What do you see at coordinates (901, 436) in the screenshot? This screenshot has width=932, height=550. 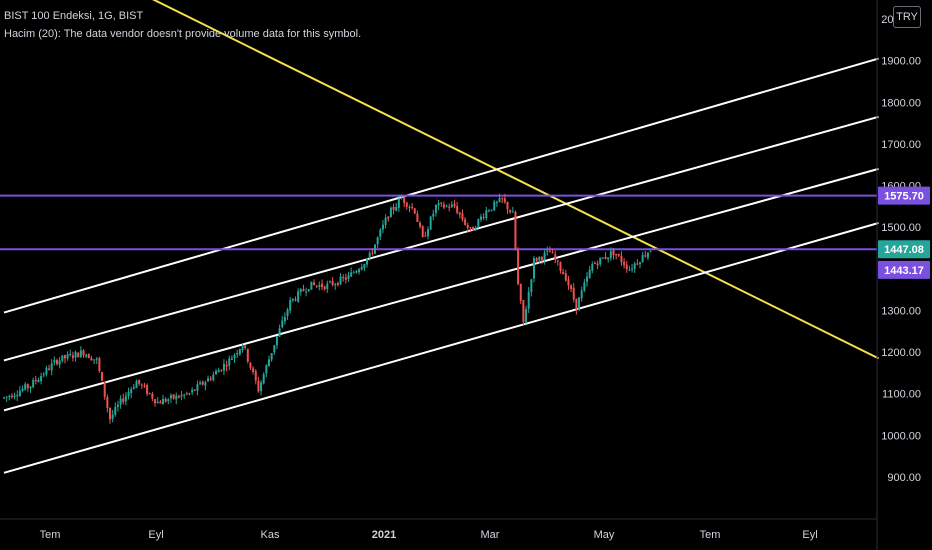 I see `y-tick-label: 1000.00` at bounding box center [901, 436].